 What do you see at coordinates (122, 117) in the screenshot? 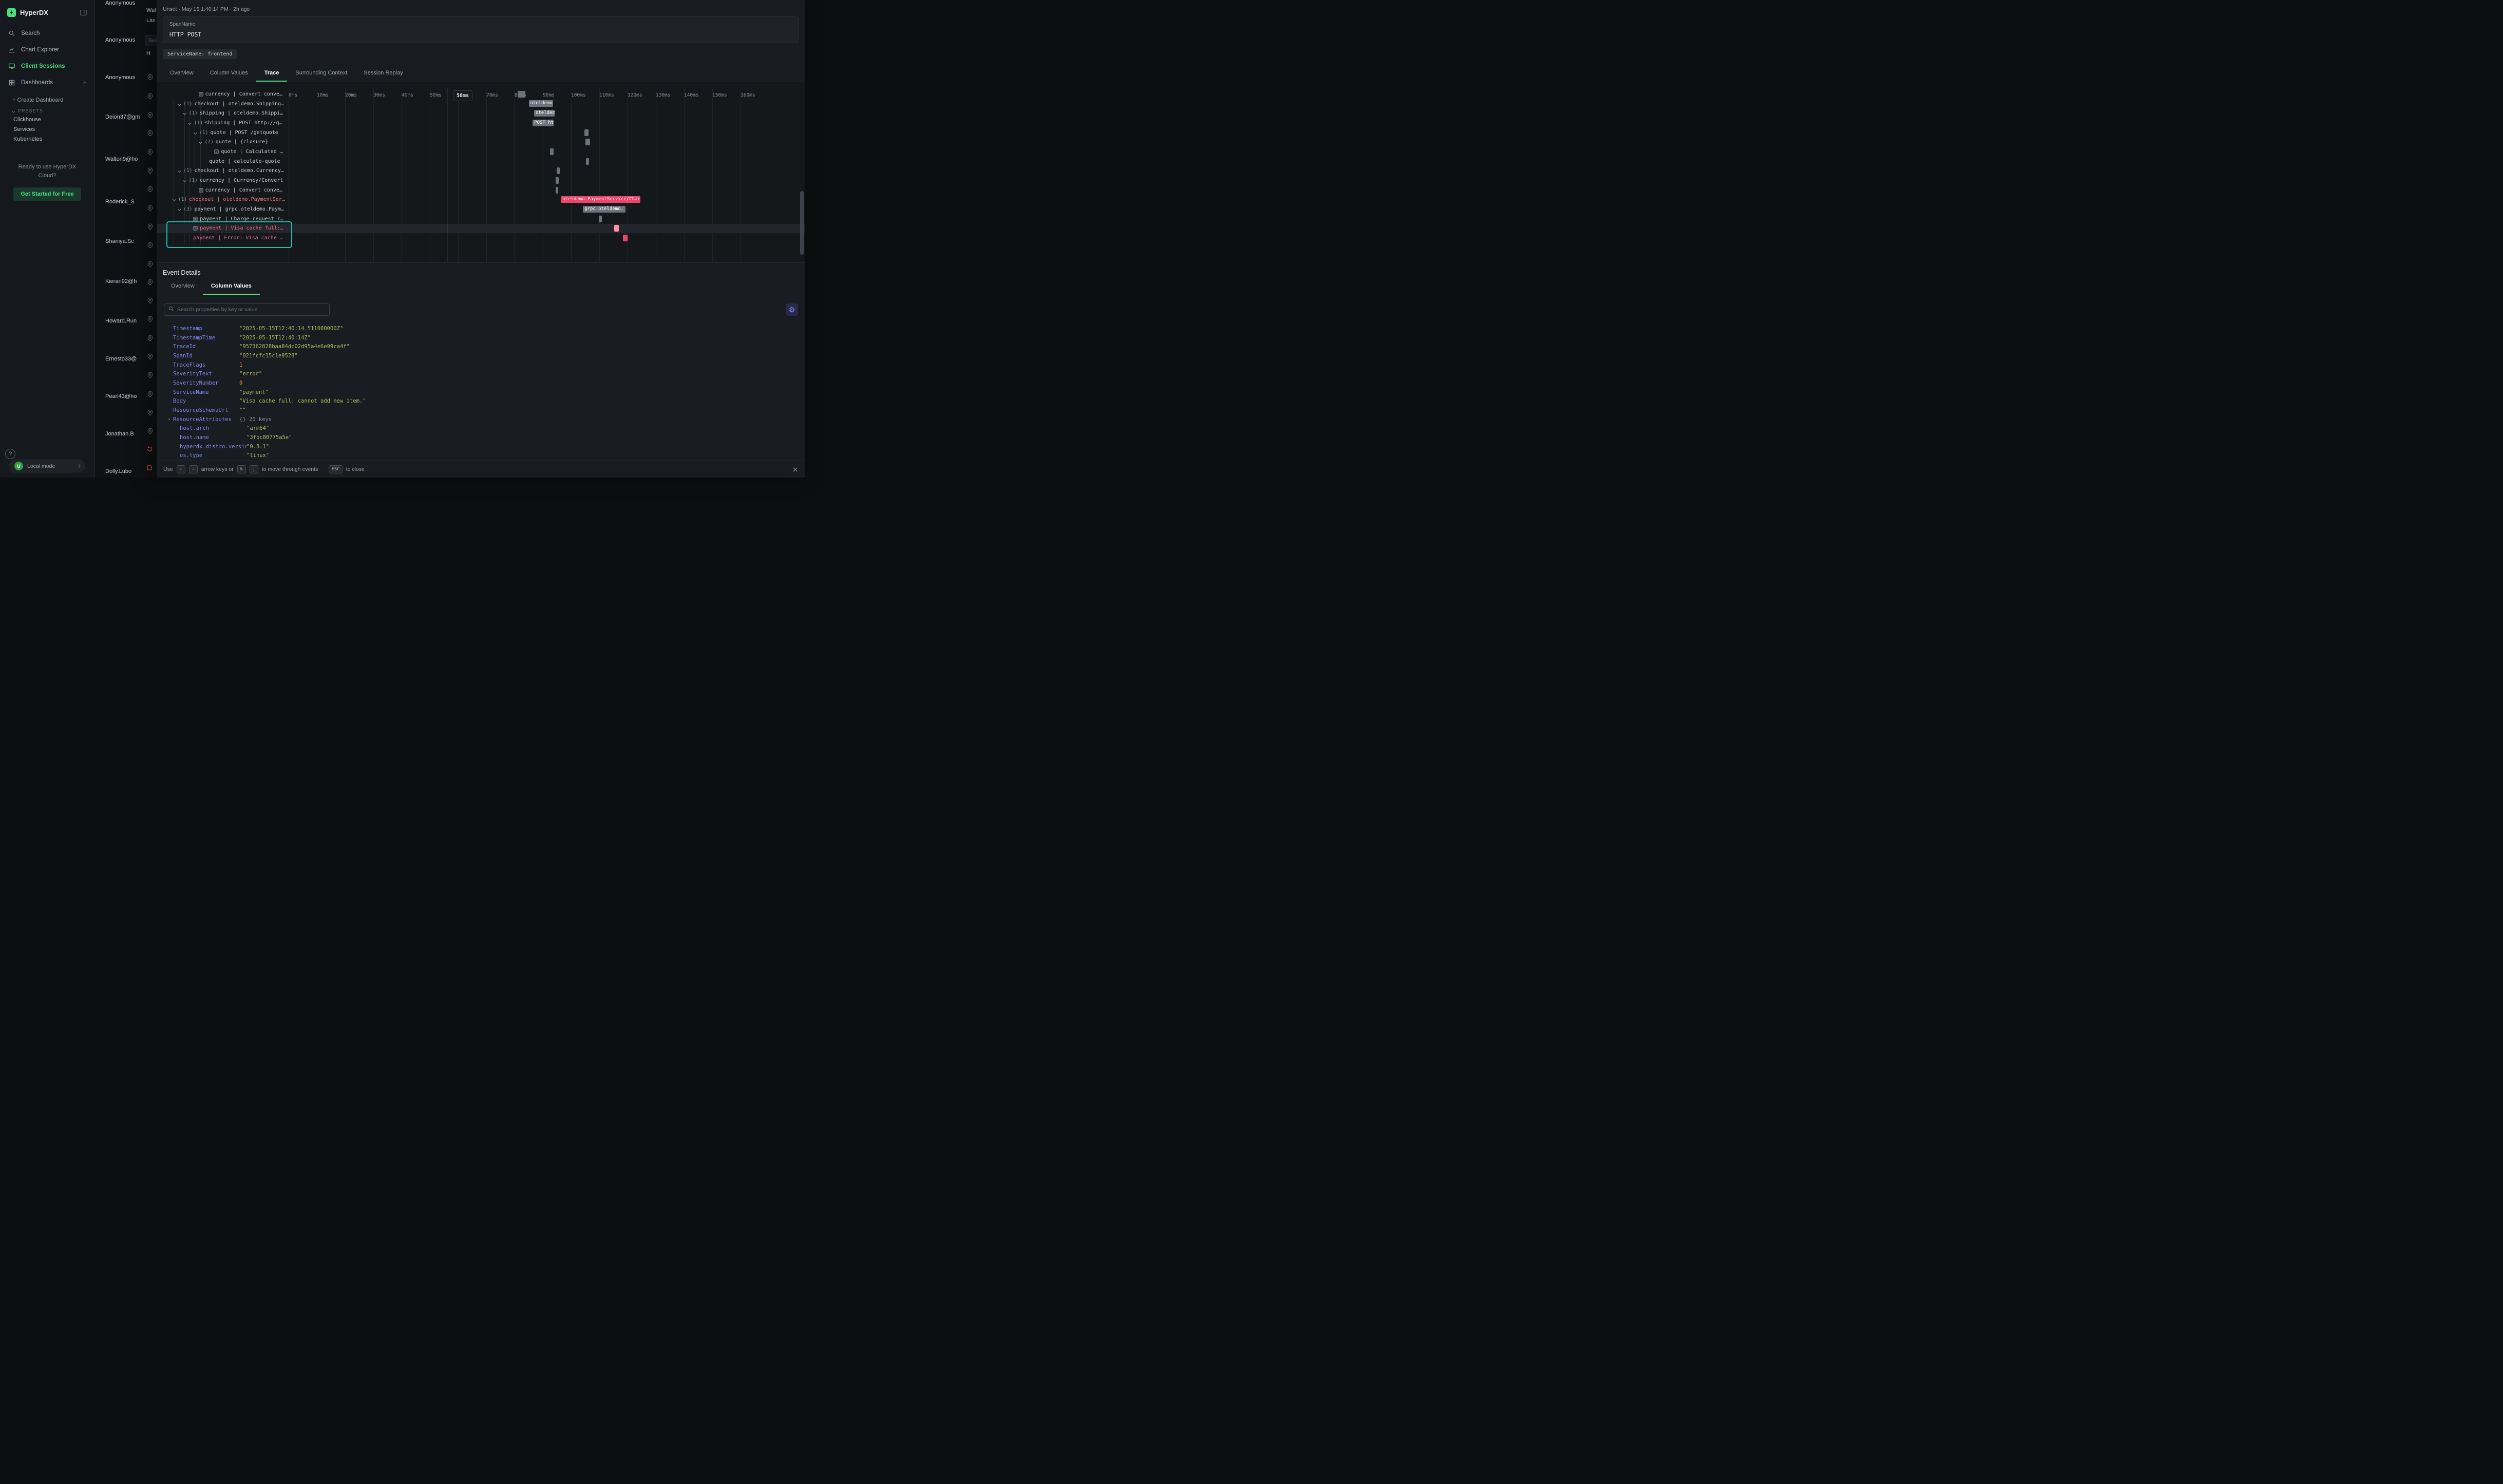
I see `session-list-item: Deion37@gm` at bounding box center [122, 117].